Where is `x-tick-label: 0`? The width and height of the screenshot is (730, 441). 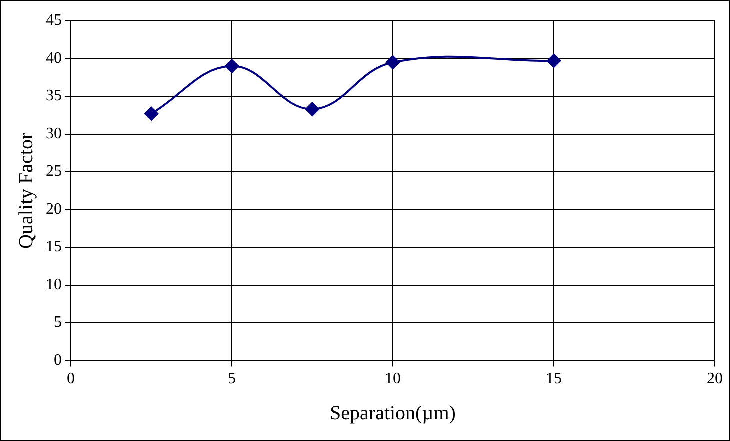
x-tick-label: 0 is located at coordinates (71, 379).